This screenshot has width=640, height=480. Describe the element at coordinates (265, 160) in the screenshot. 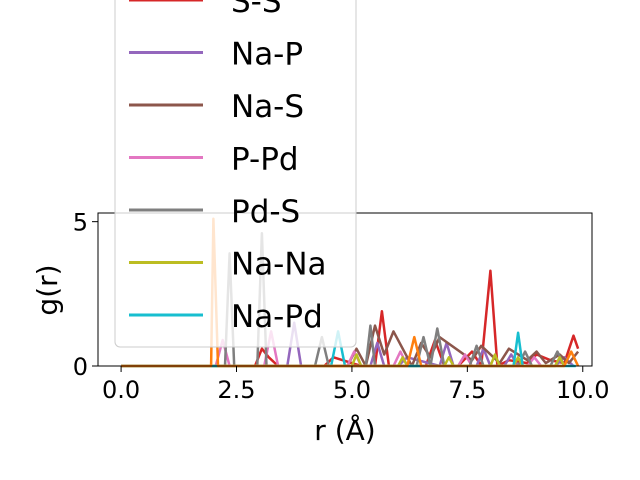

I see `legend-label-p-pd: P-Pd` at that location.